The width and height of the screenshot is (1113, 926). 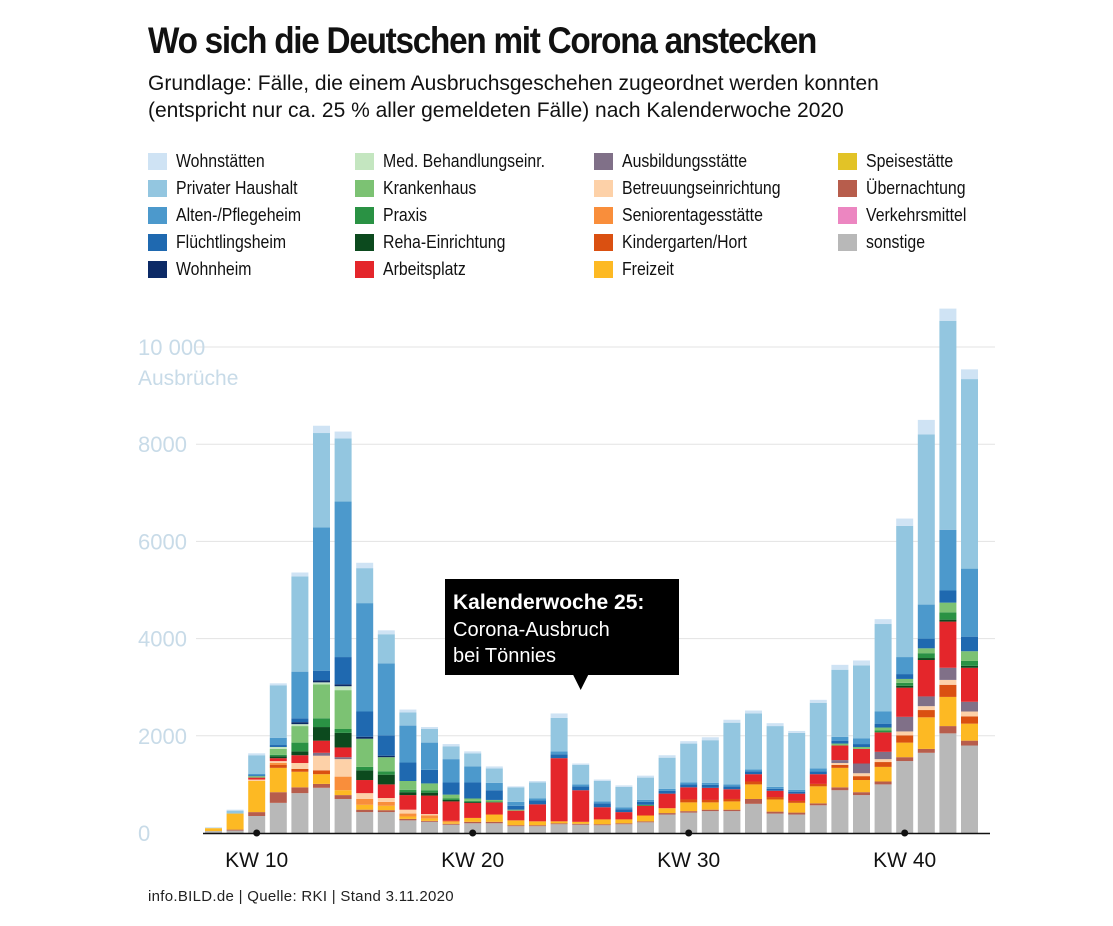 I want to click on y-axis-unit-label: Ausbrüche, so click(x=188, y=378).